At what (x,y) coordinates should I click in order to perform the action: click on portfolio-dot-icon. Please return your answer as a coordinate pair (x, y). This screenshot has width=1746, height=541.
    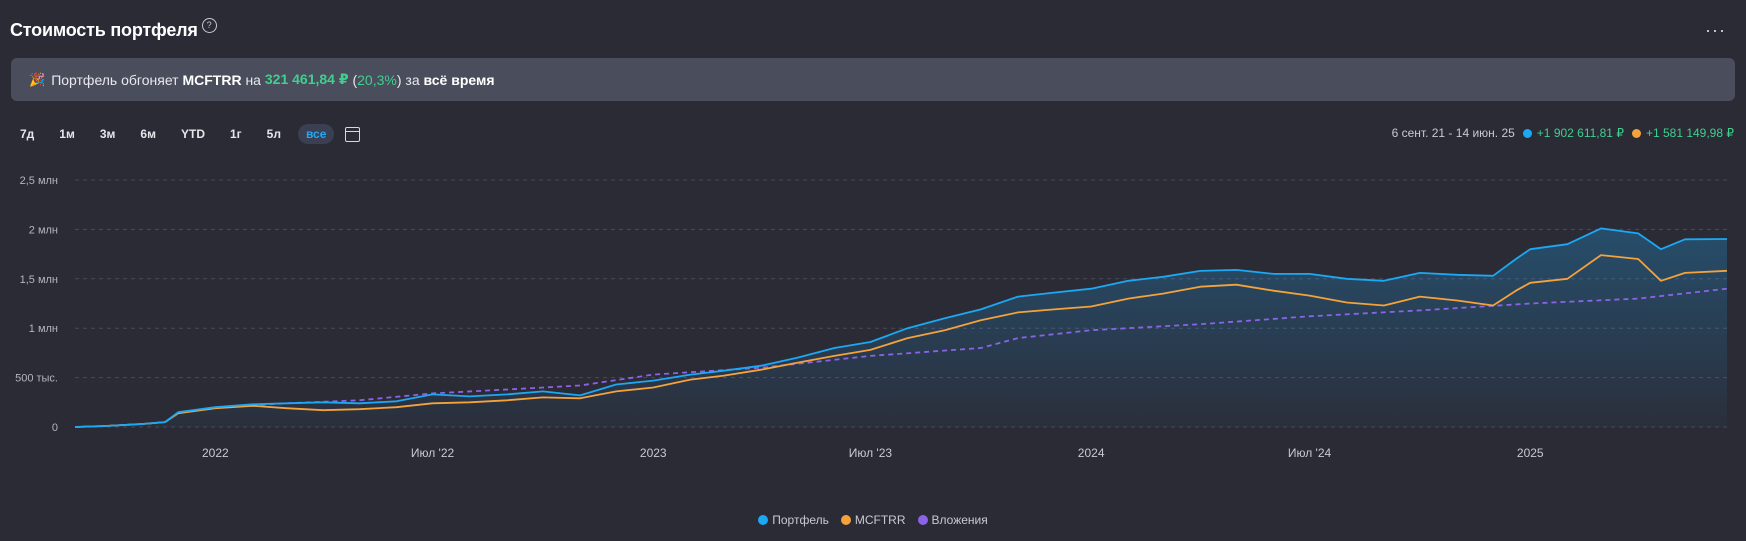
    Looking at the image, I should click on (1527, 133).